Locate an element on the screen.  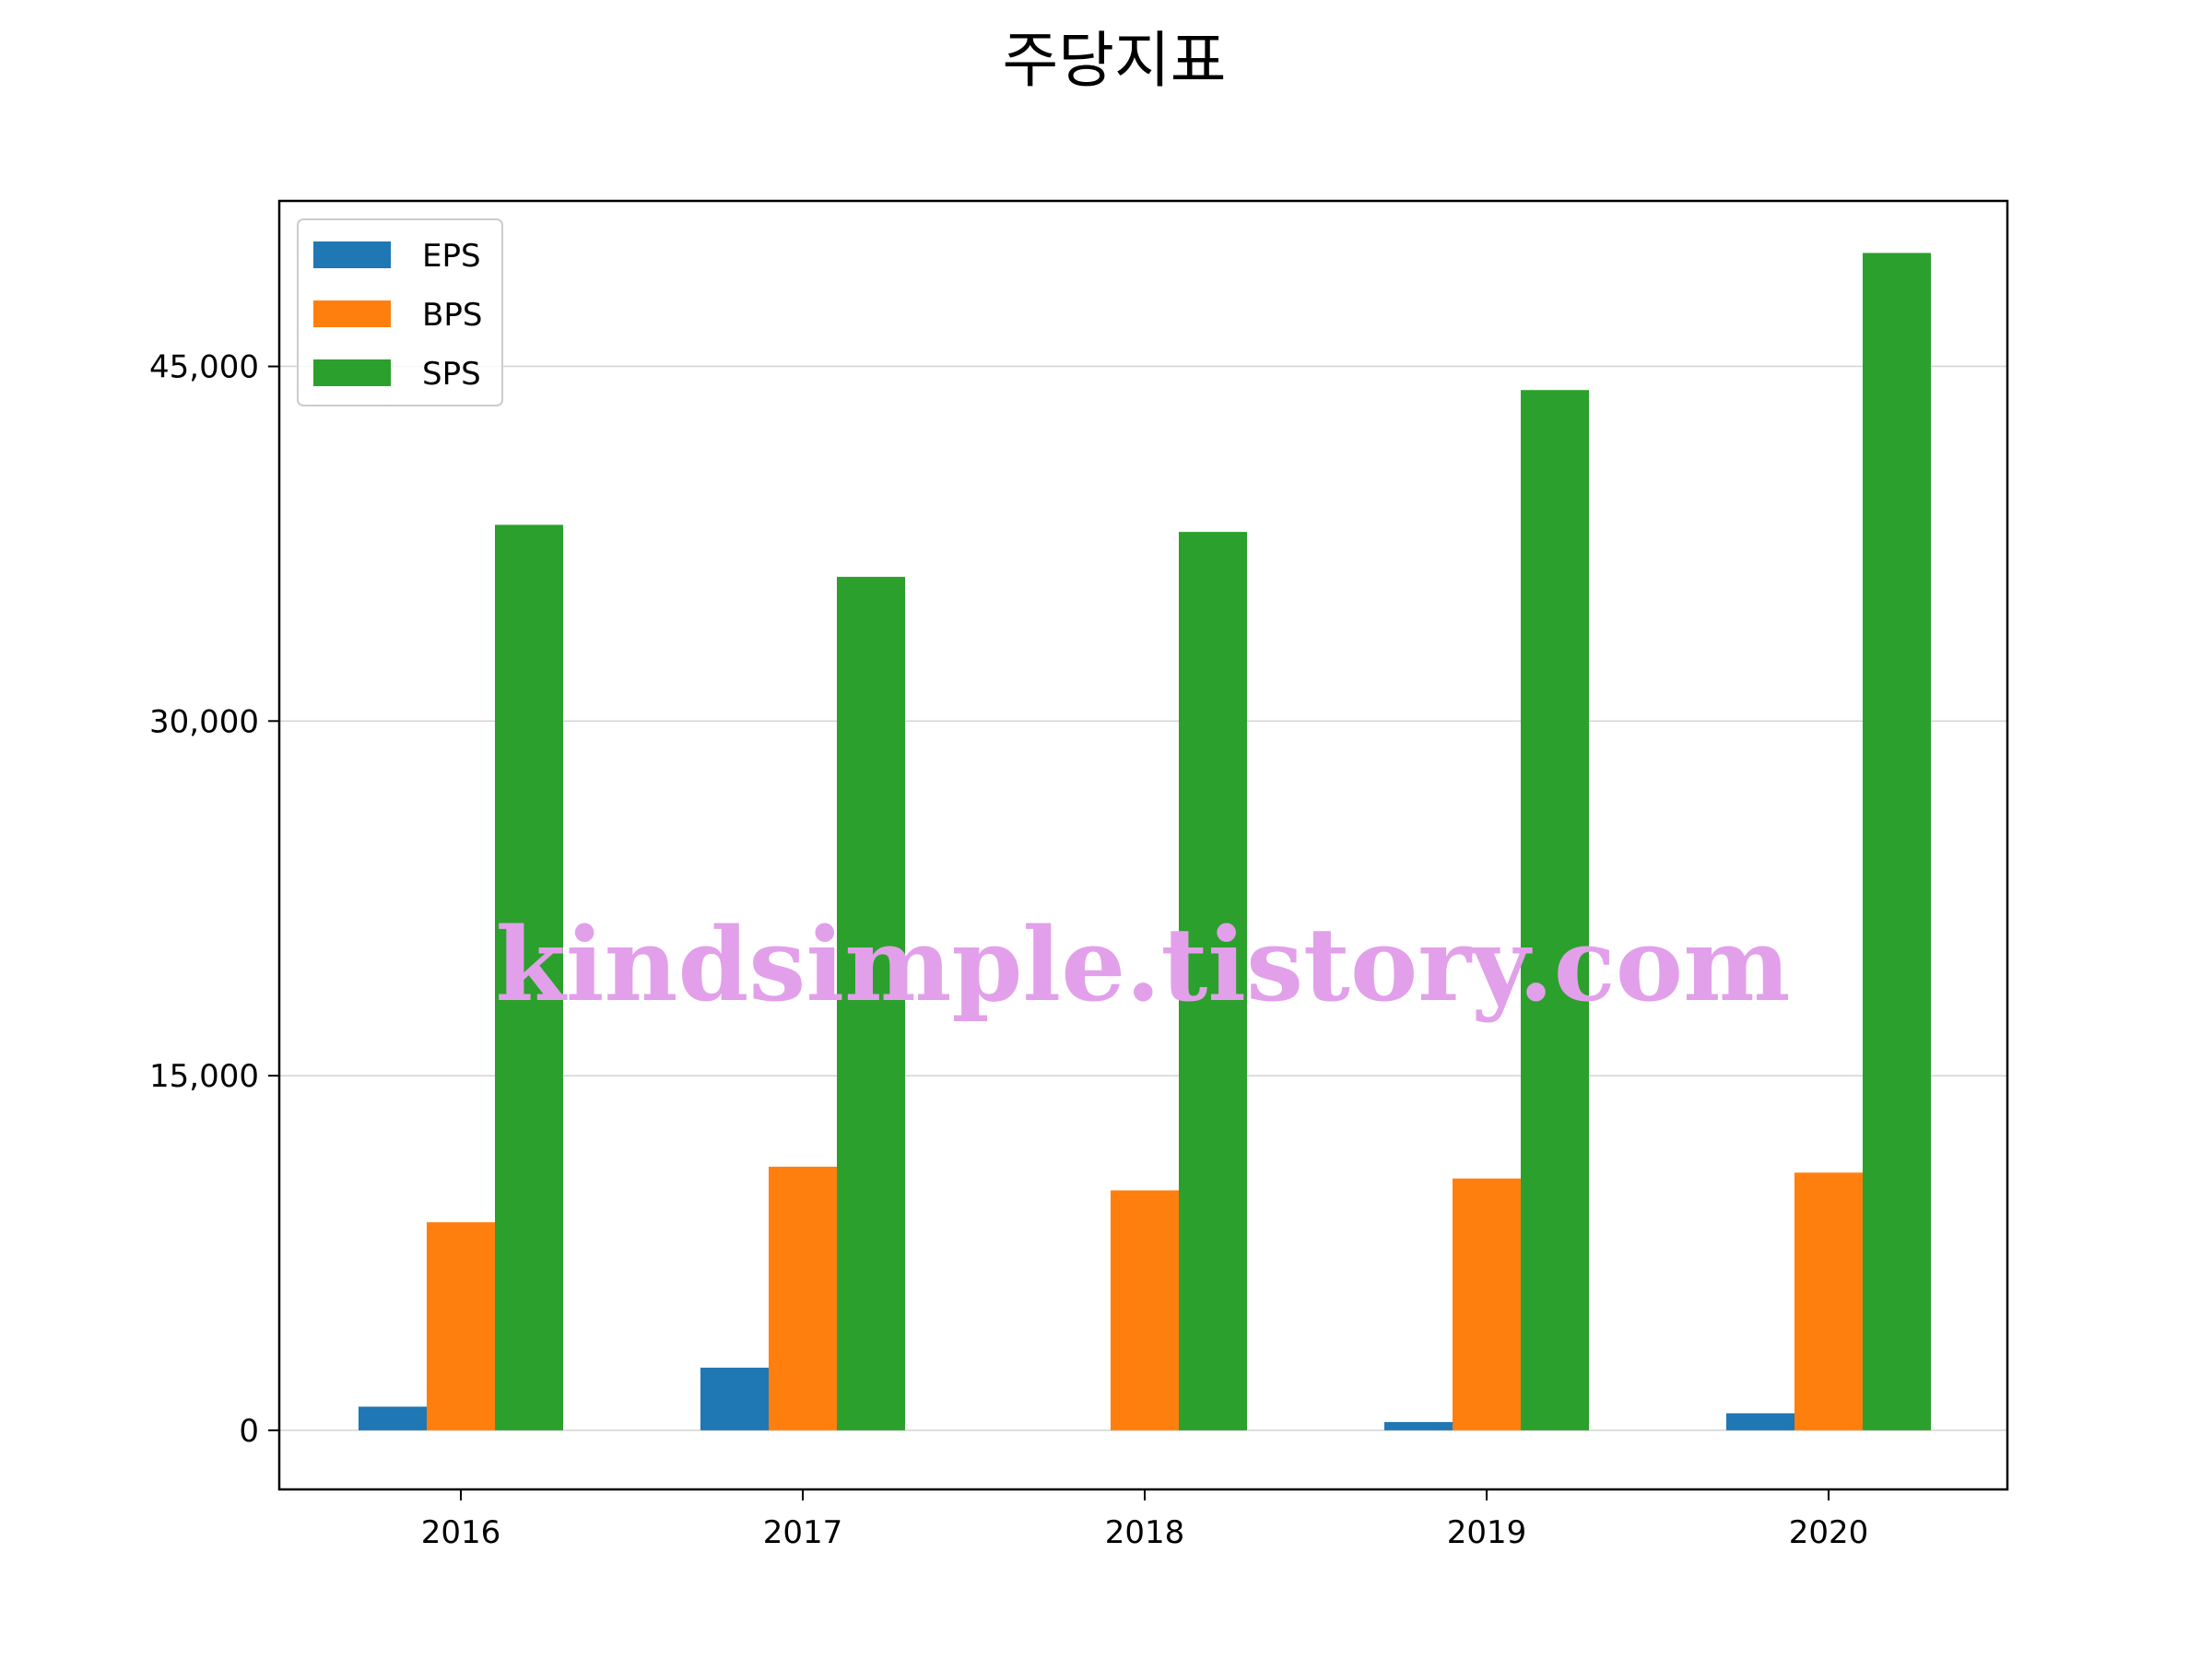
legend-swatch-sps is located at coordinates (352, 372).